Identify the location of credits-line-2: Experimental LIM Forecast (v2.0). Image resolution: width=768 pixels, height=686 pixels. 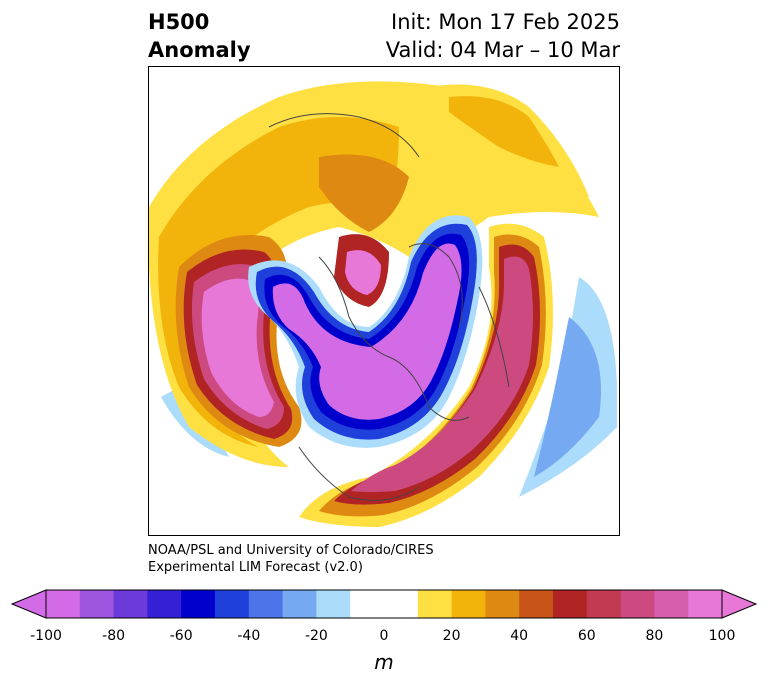
(255, 567).